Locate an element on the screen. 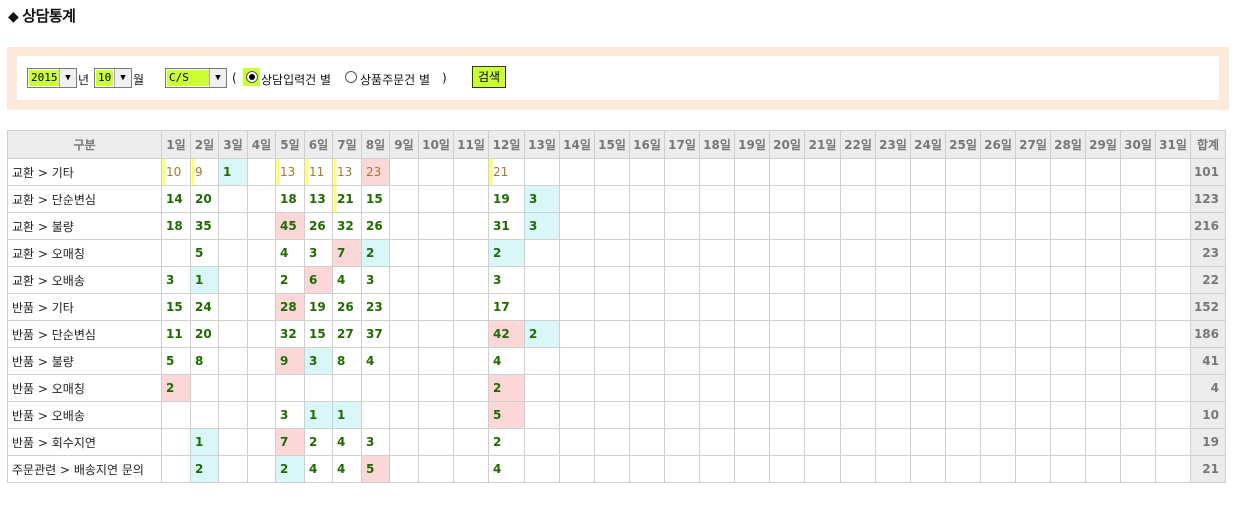 The height and width of the screenshot is (520, 1236). day-cell: 17 is located at coordinates (506, 307).